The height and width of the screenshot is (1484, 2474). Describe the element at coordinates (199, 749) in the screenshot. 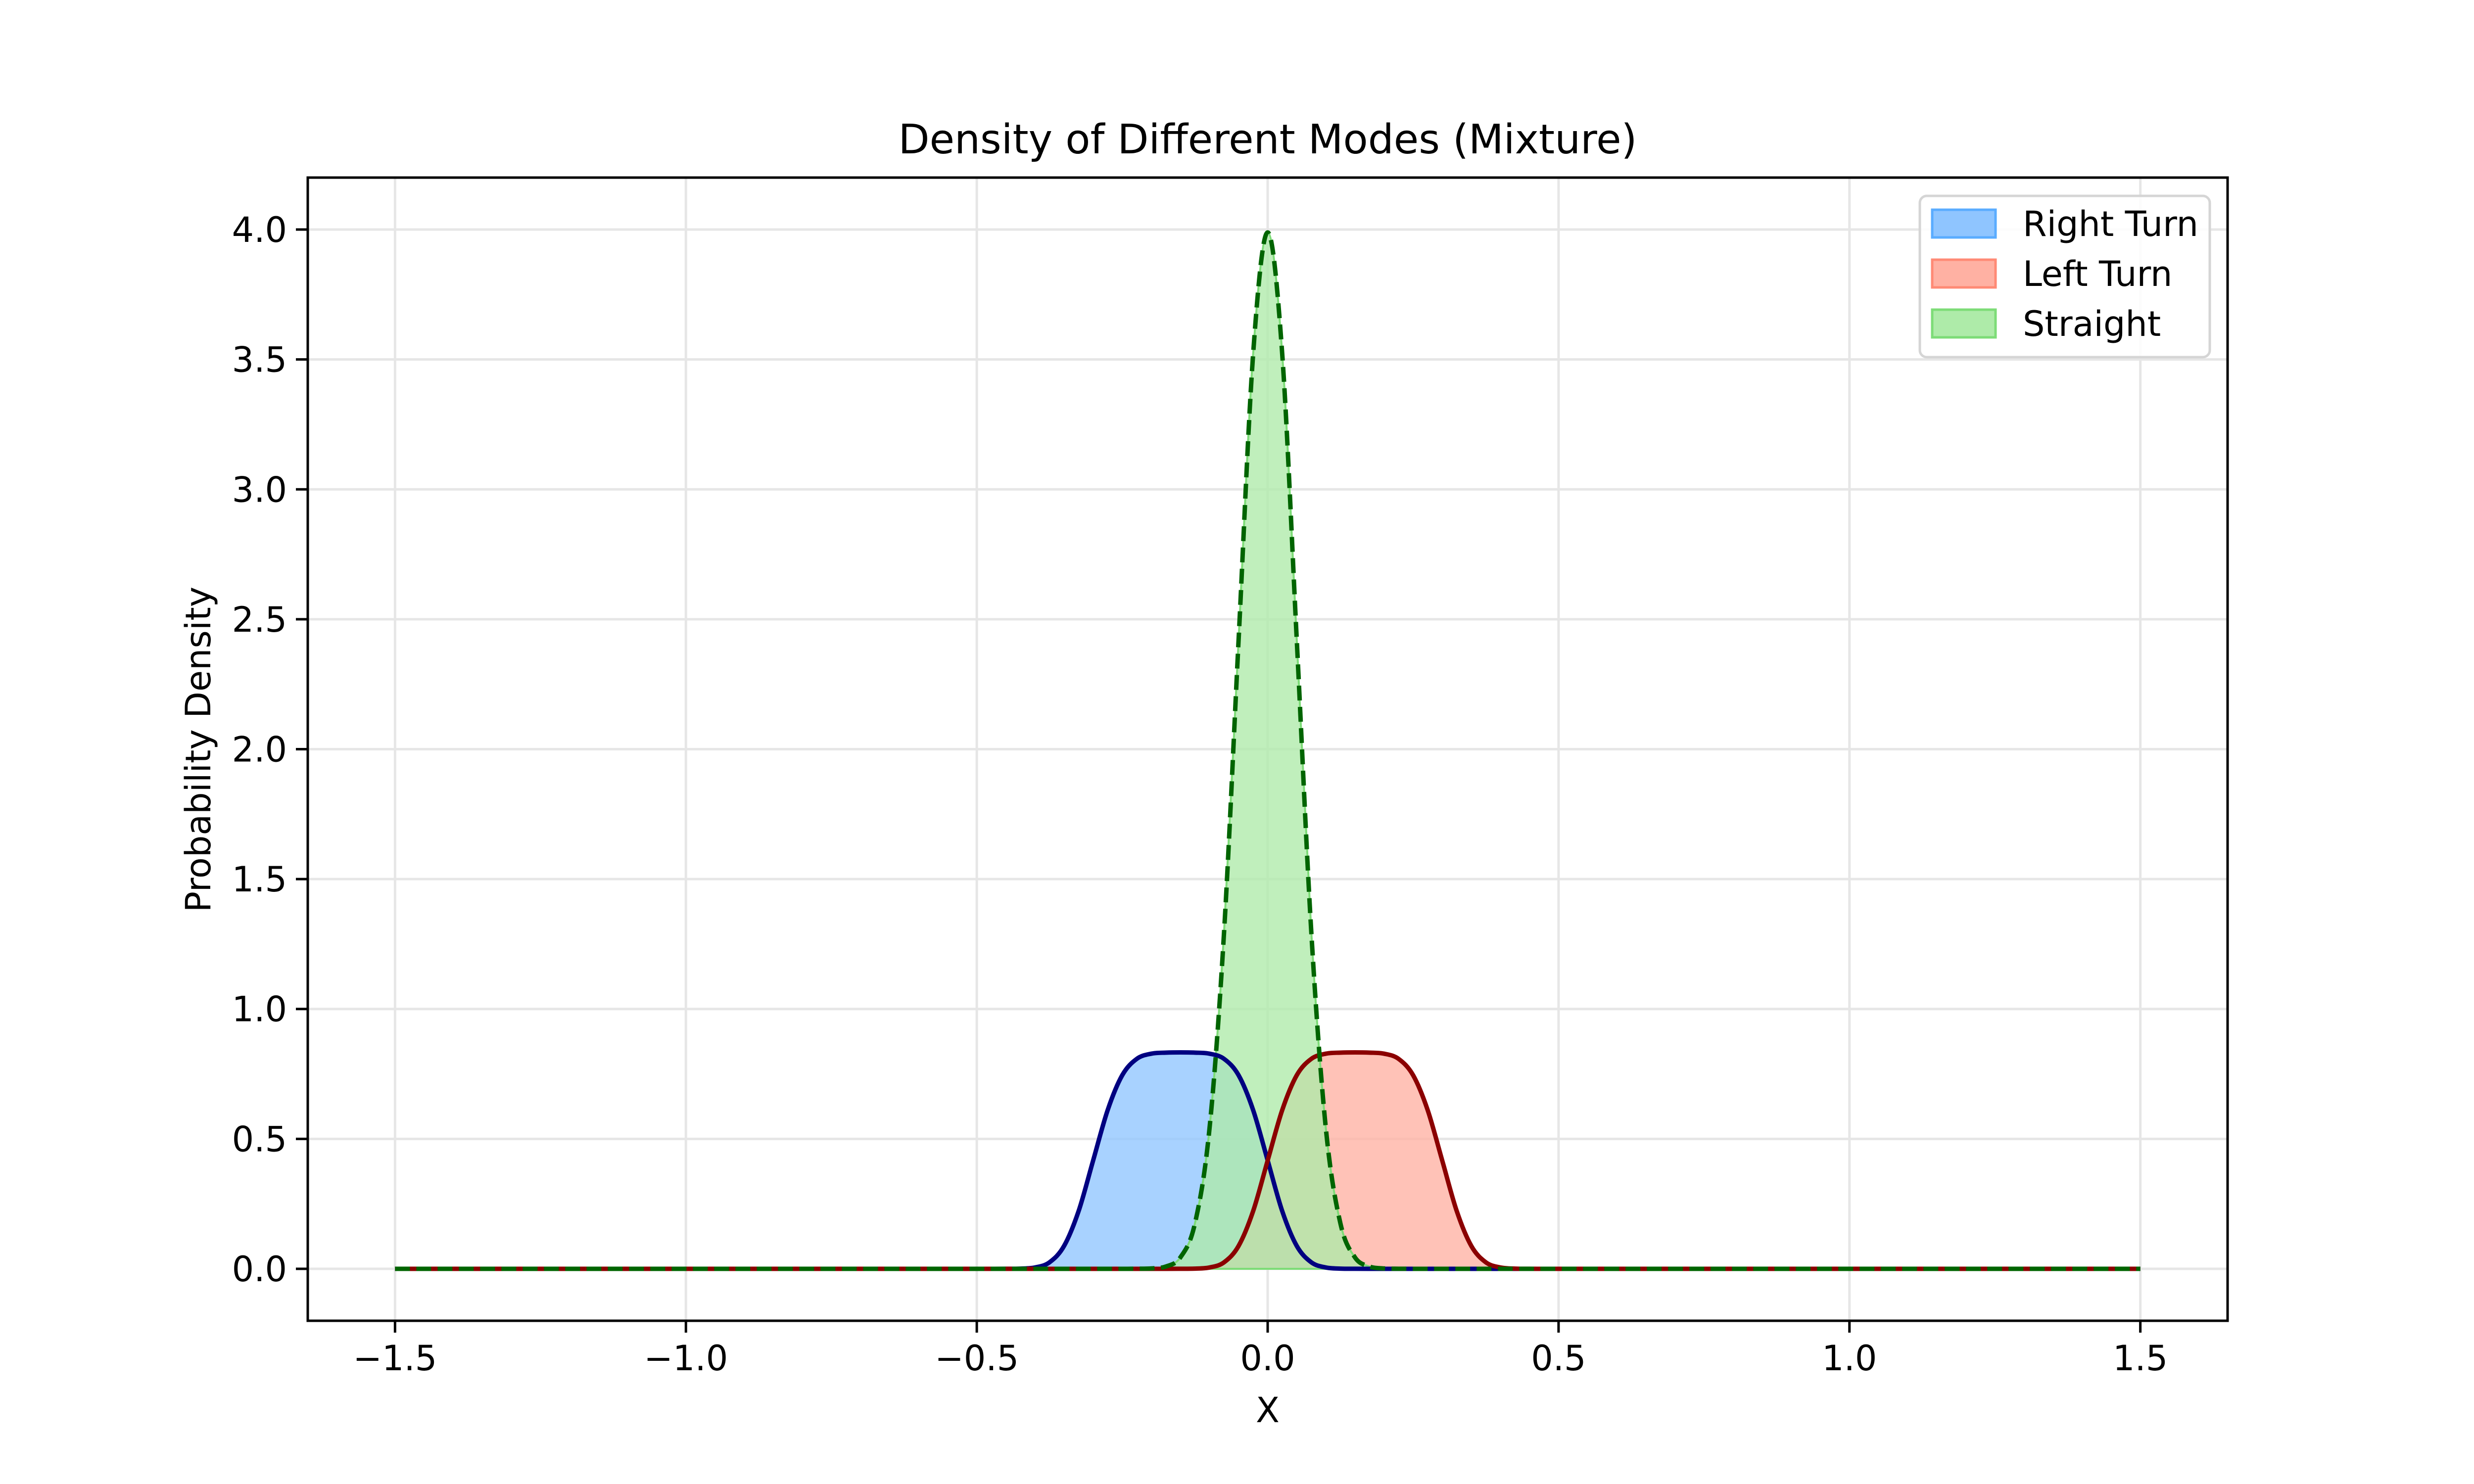

I see `y-axis-label: Probability Density` at that location.